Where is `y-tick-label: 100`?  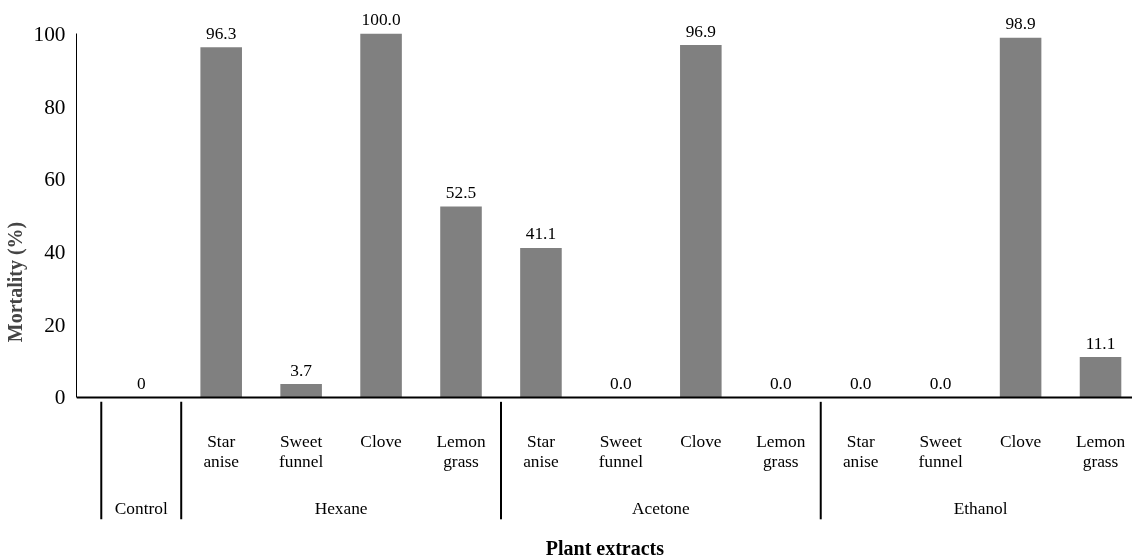
y-tick-label: 100 is located at coordinates (49, 33).